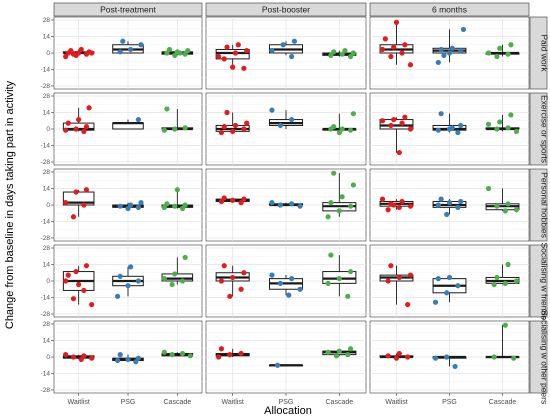 Image resolution: width=550 pixels, height=420 pixels. I want to click on y-tick-label: -28, so click(46, 162).